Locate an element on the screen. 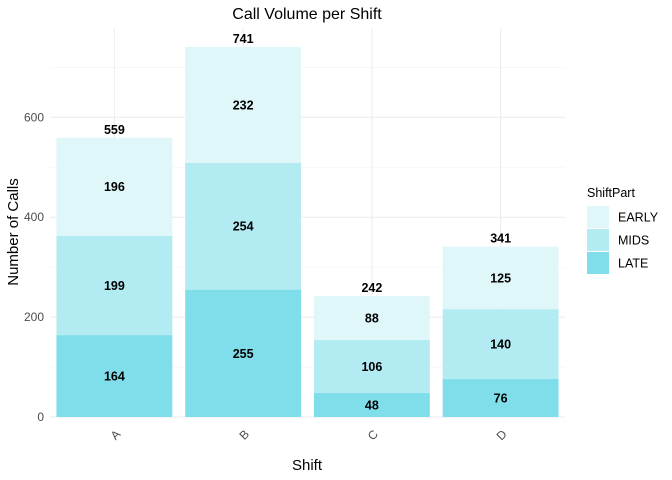  x-axis-ticks: A B C D is located at coordinates (309, 435).